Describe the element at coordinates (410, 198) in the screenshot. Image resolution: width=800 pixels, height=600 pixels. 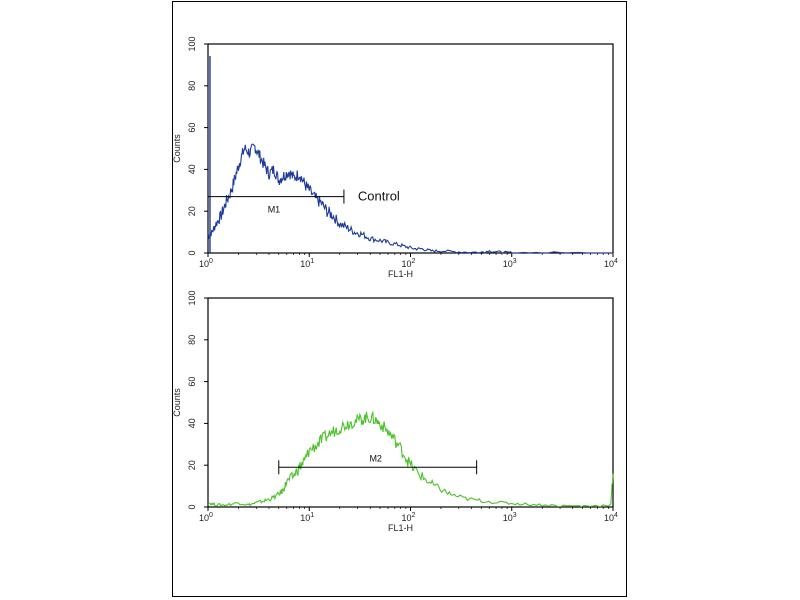
I see `top-histogram-line` at that location.